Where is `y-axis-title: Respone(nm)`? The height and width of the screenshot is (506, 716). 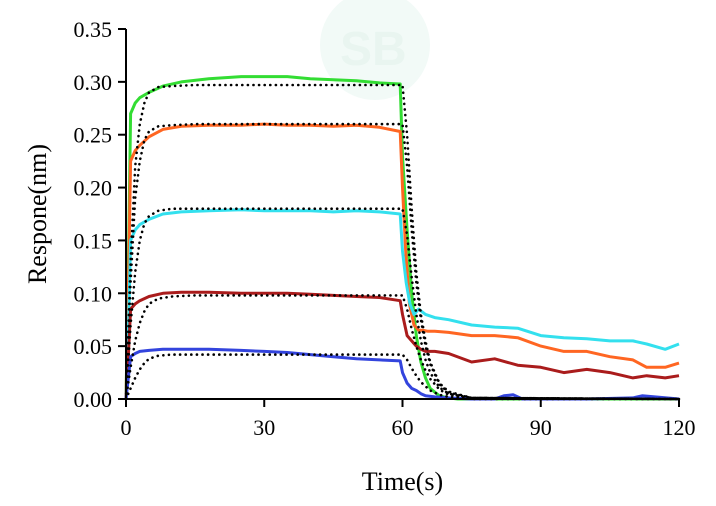
y-axis-title: Respone(nm) is located at coordinates (37, 214).